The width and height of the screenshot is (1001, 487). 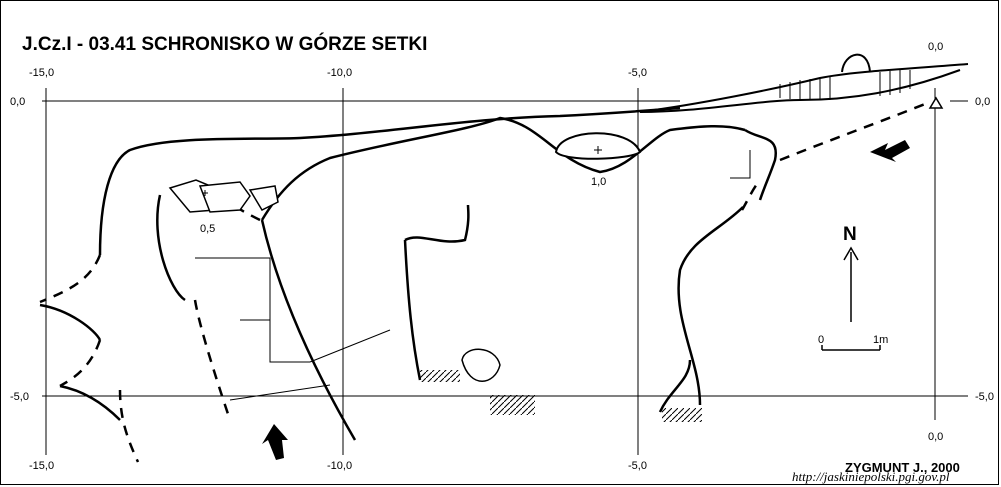 I want to click on grid-label-top-x-2: -5,0, so click(x=637, y=73).